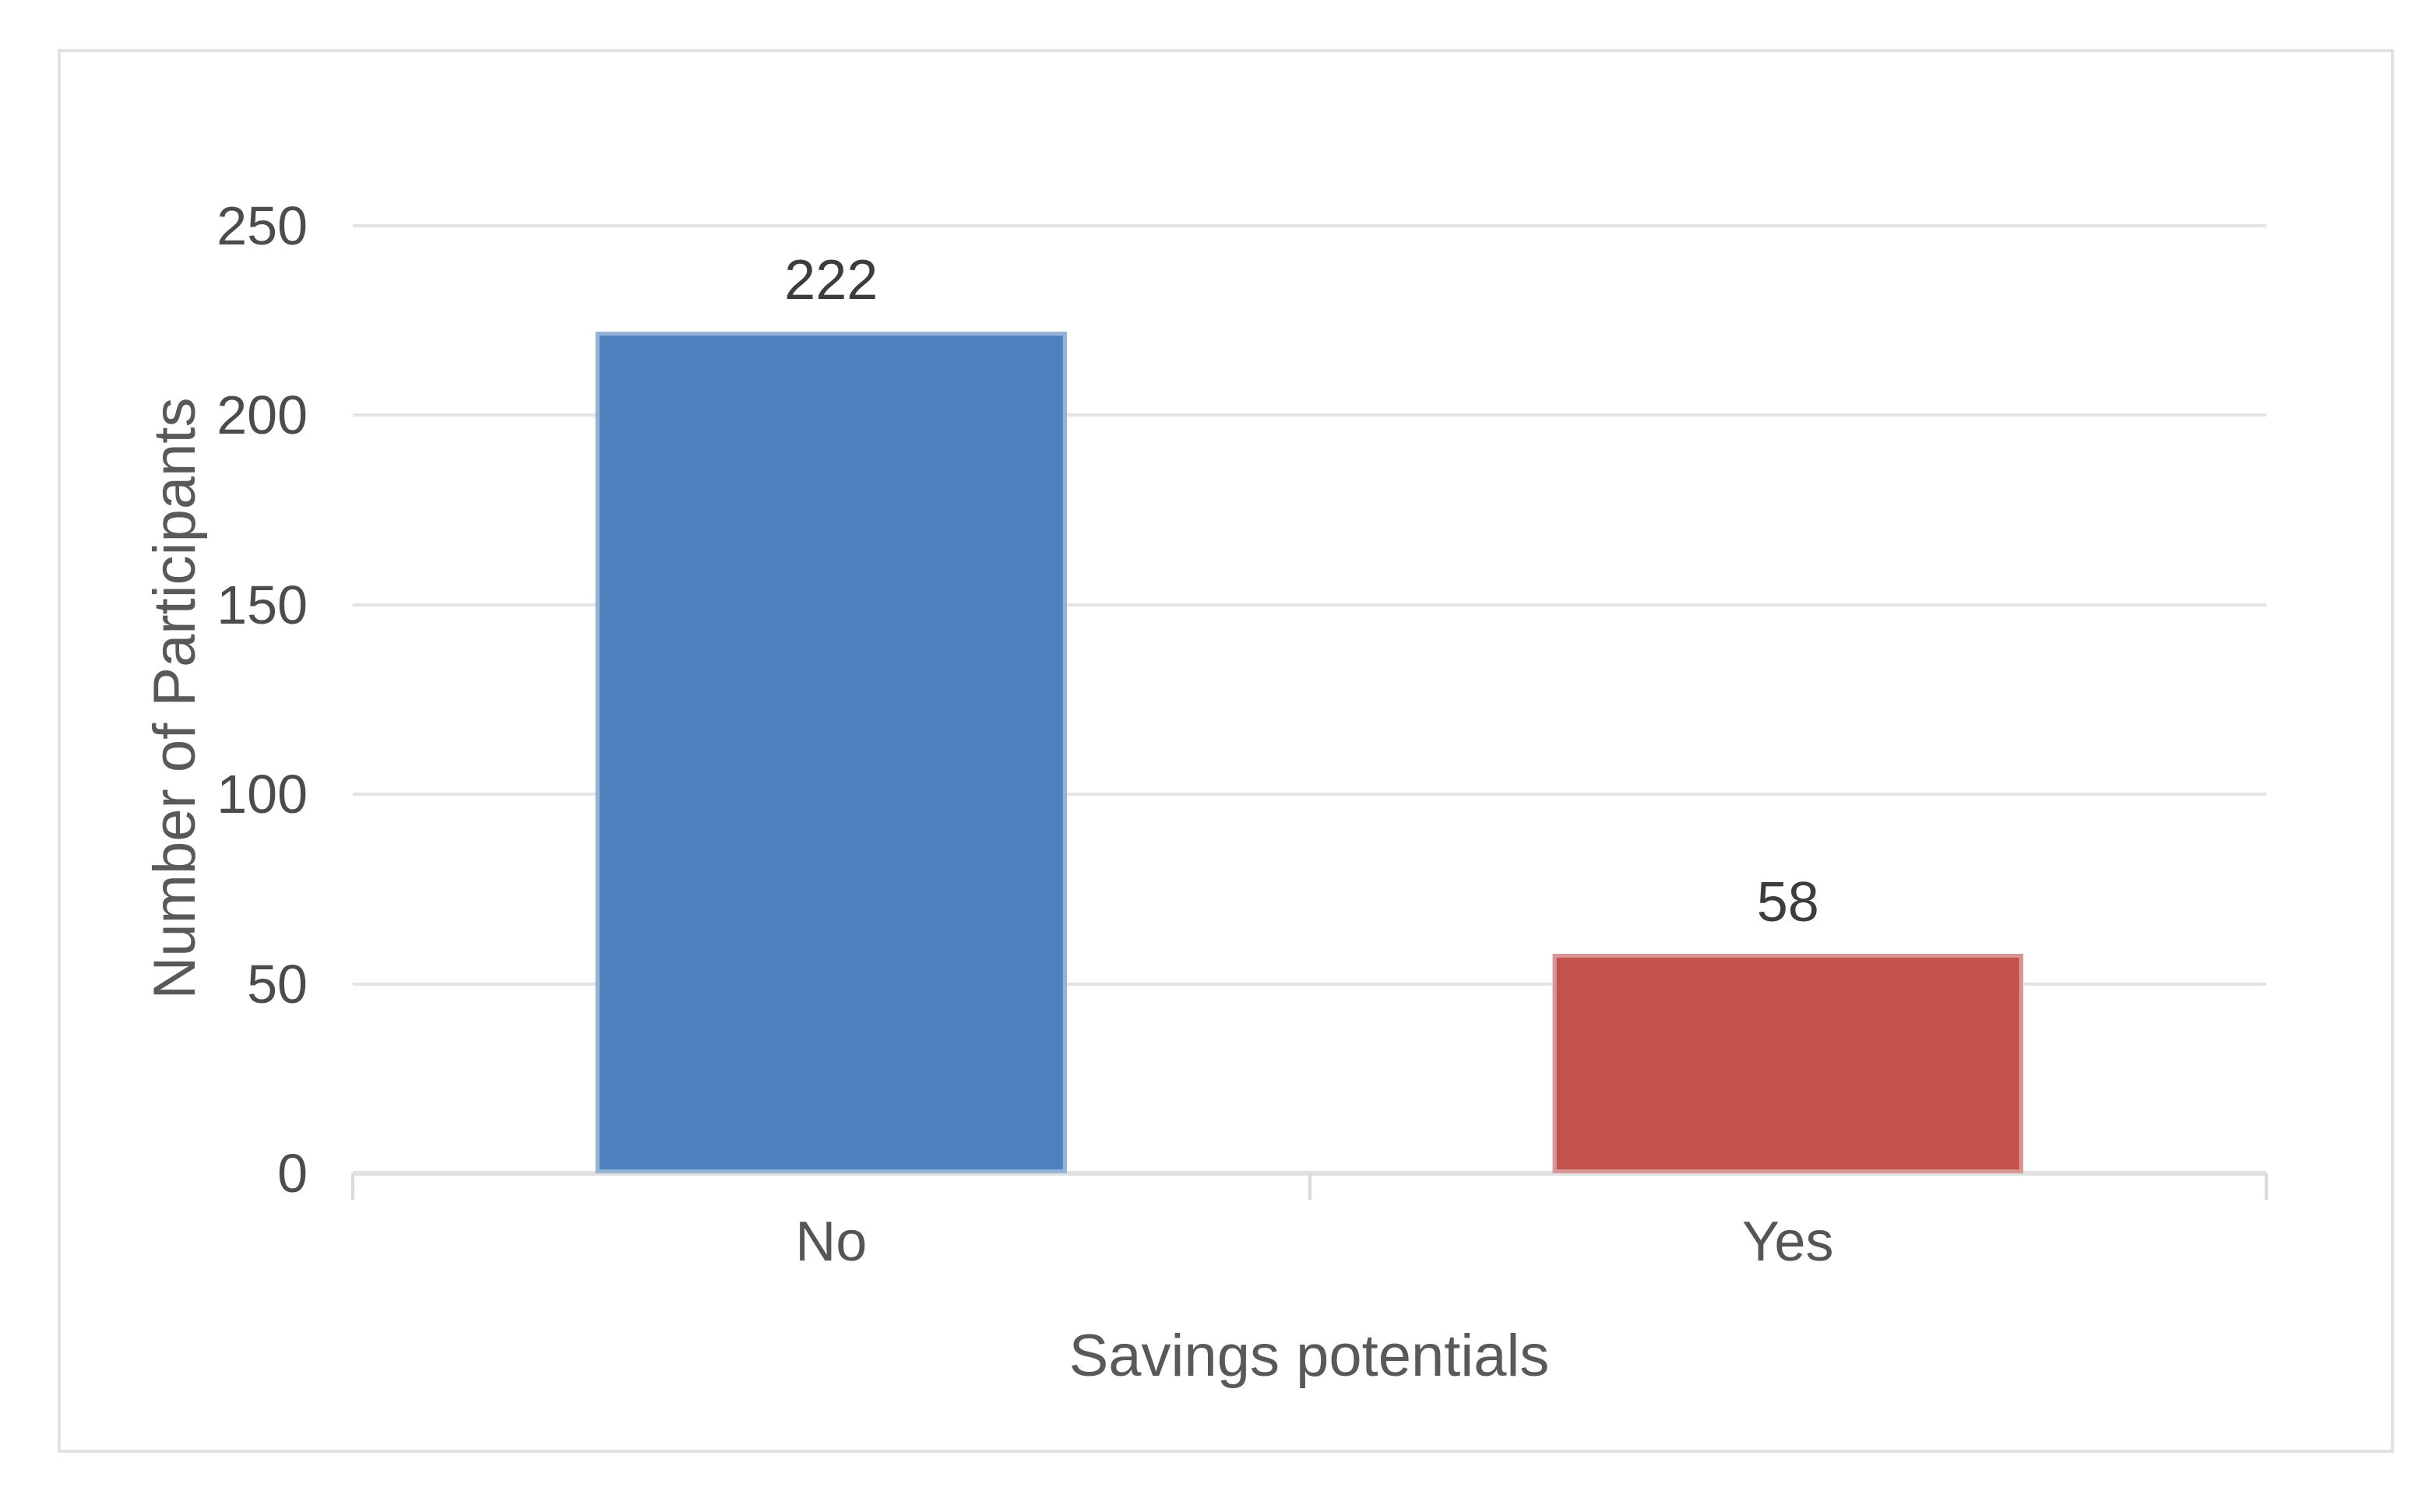  I want to click on y-tick-label-0: 0, so click(292, 1173).